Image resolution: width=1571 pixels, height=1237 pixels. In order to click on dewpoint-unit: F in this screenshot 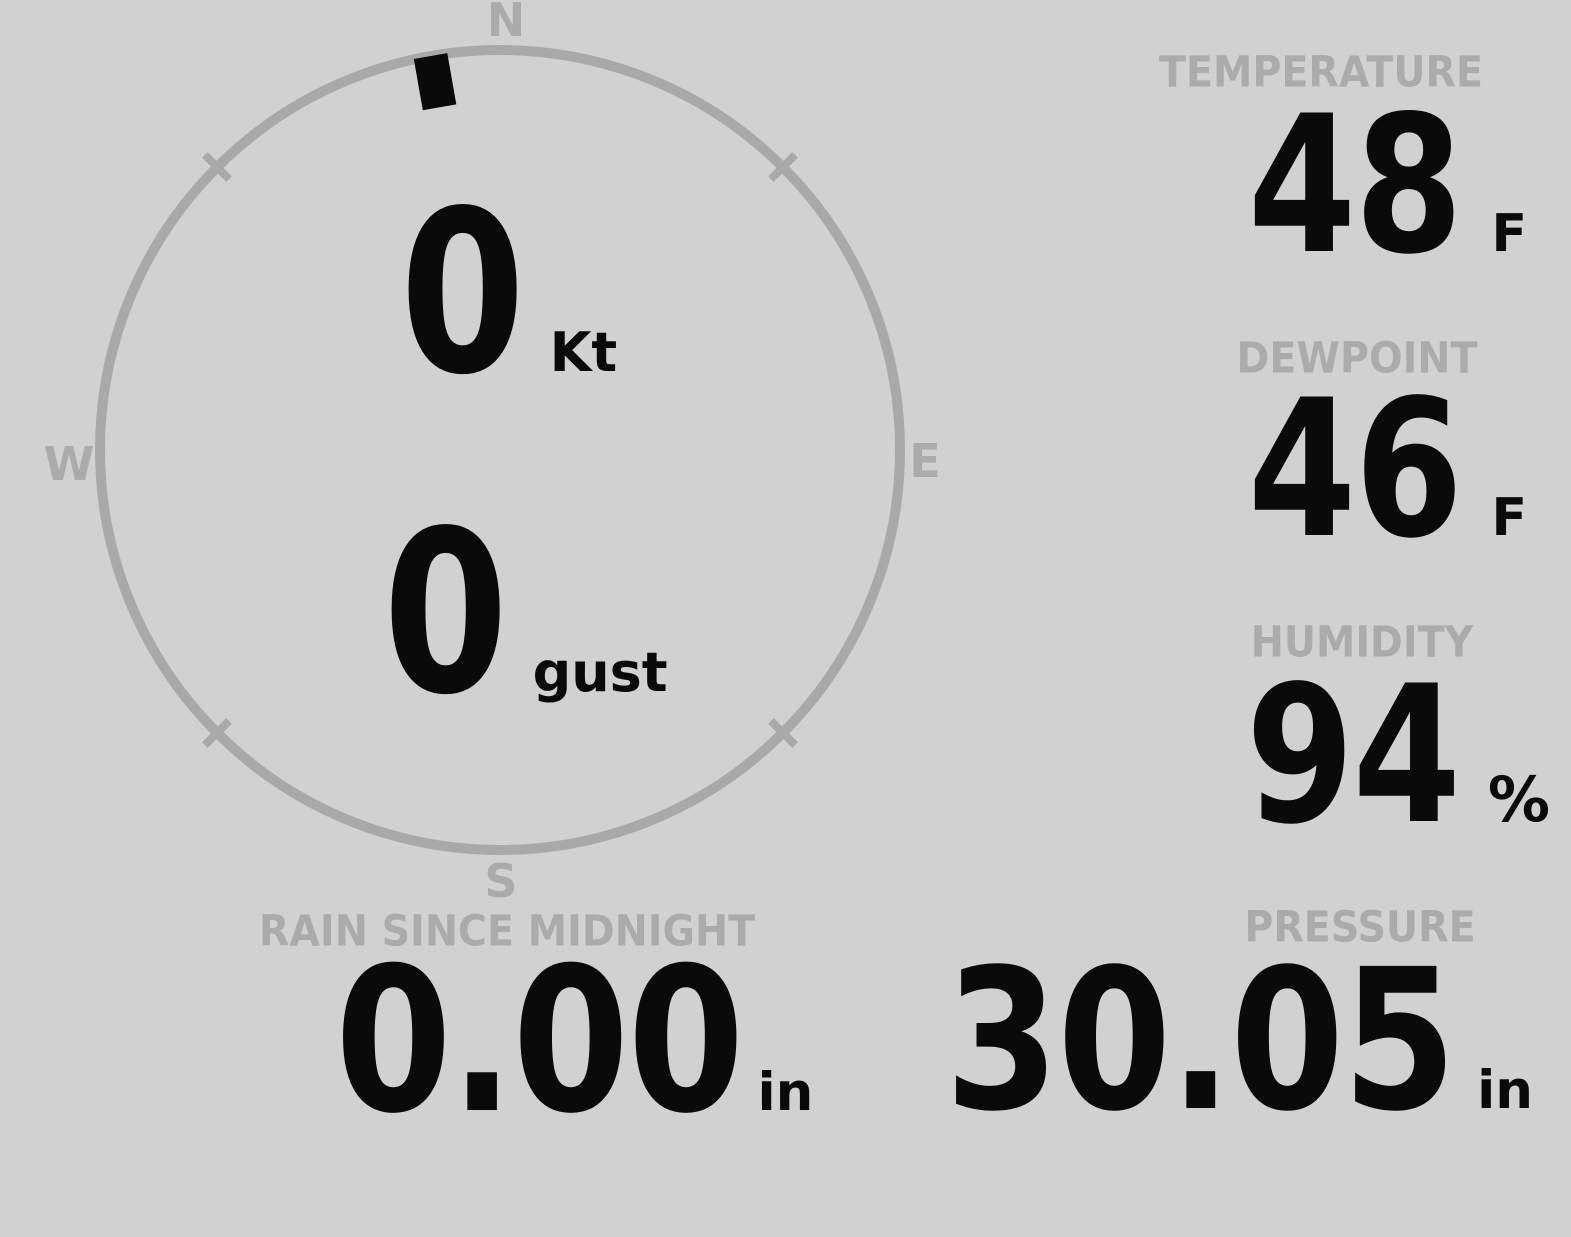, I will do `click(1509, 518)`.